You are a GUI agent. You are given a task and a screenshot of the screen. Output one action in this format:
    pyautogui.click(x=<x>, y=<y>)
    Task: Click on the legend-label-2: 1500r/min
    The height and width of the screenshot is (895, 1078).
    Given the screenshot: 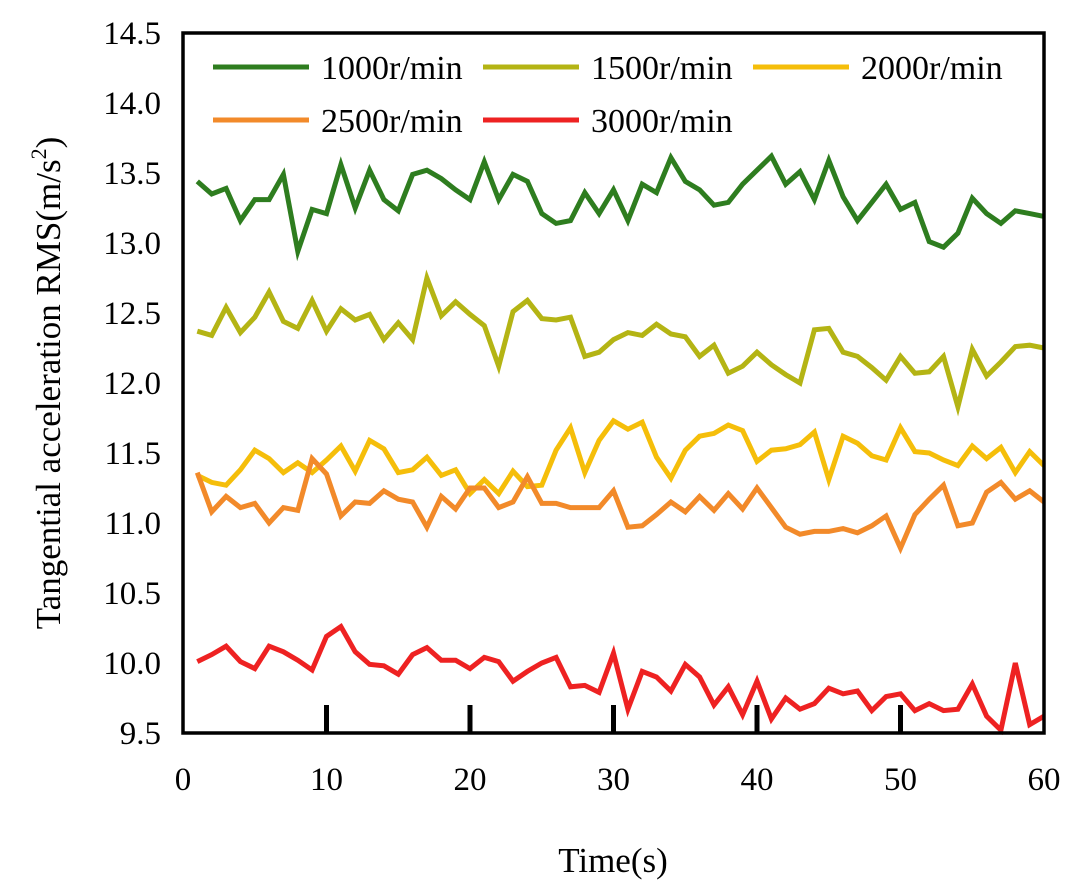 What is the action you would take?
    pyautogui.click(x=662, y=68)
    